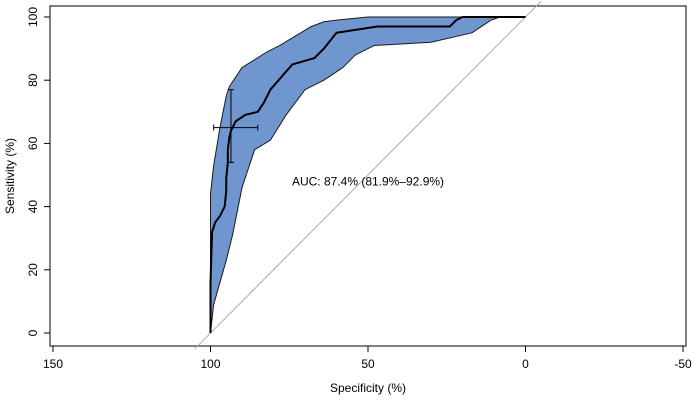  What do you see at coordinates (53, 364) in the screenshot?
I see `x-tick-label: 150` at bounding box center [53, 364].